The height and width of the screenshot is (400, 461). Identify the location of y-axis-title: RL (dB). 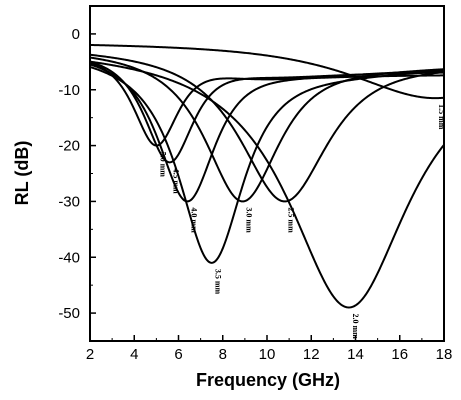
(22, 173).